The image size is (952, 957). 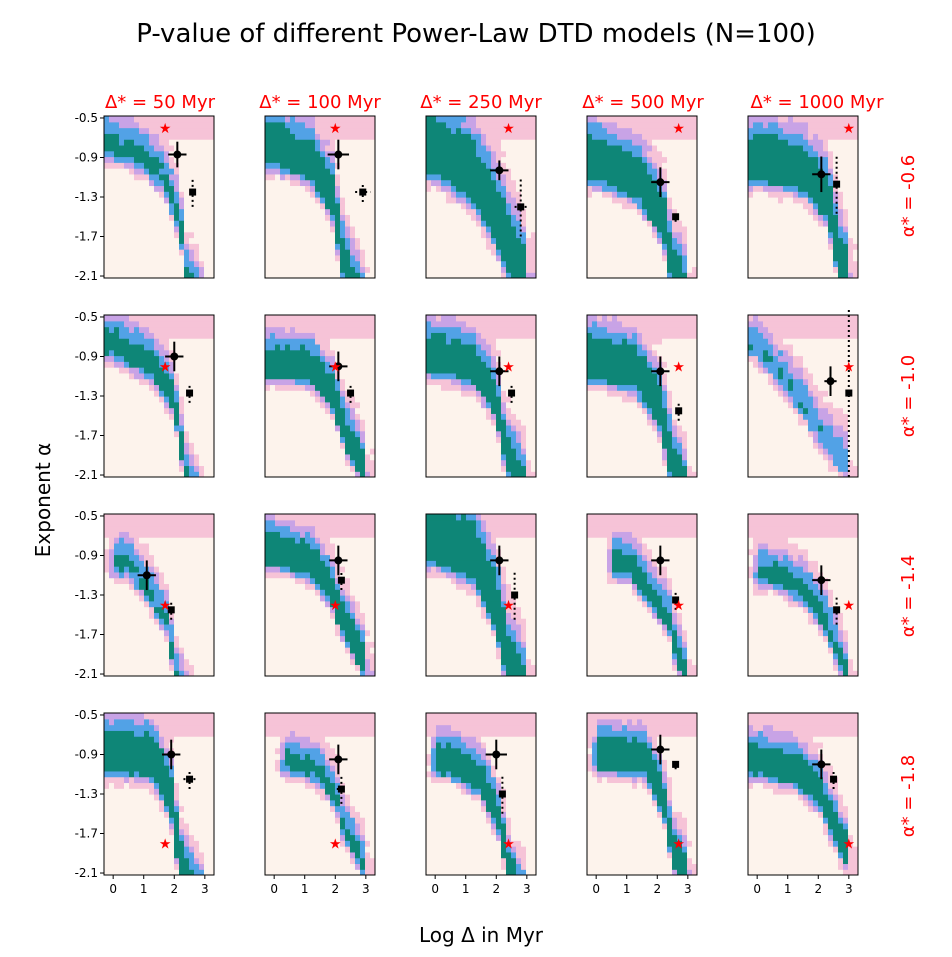 I want to click on panel-r3-c1: 0 1 2 3 ★, so click(x=320, y=804).